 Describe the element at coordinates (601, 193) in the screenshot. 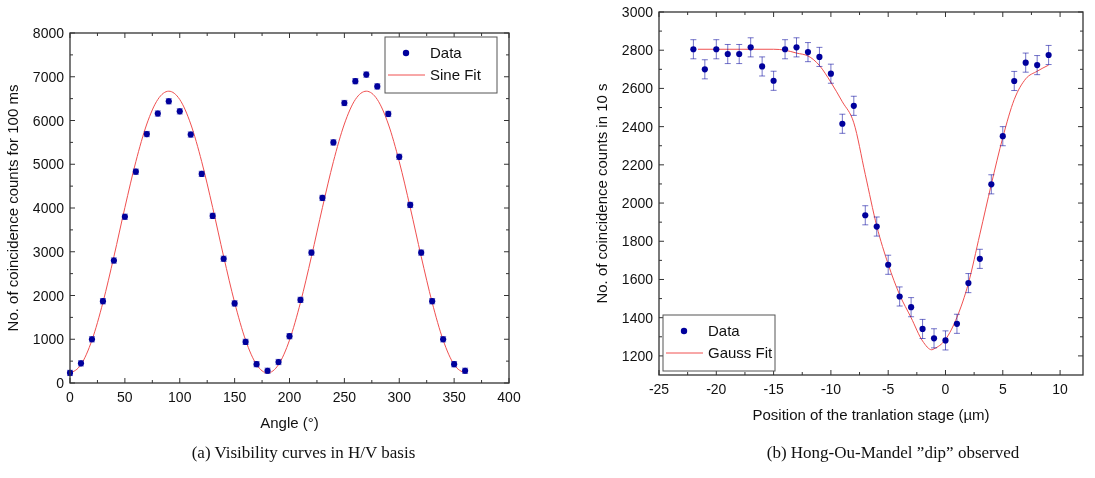

I see `y-axis-title: No. of coincidence counts in 10 s` at that location.